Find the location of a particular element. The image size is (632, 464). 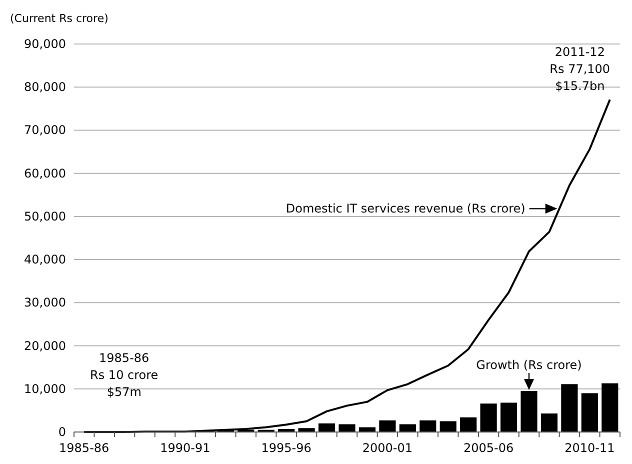

y-tick-label: 40,000 is located at coordinates (45, 259).